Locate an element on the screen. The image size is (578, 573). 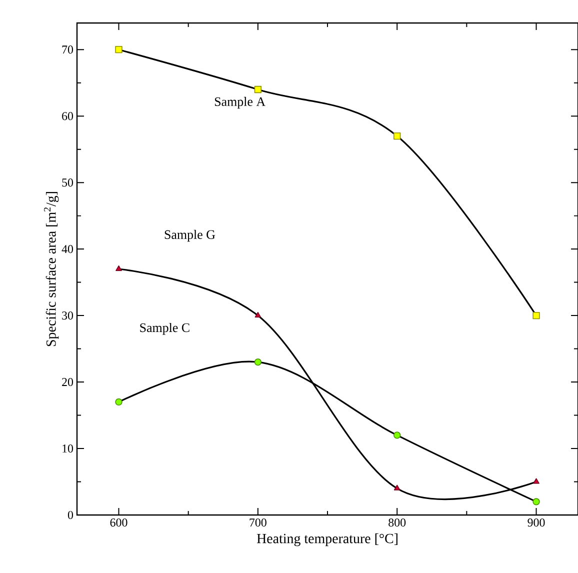
x-tick-label: 700 is located at coordinates (258, 522).